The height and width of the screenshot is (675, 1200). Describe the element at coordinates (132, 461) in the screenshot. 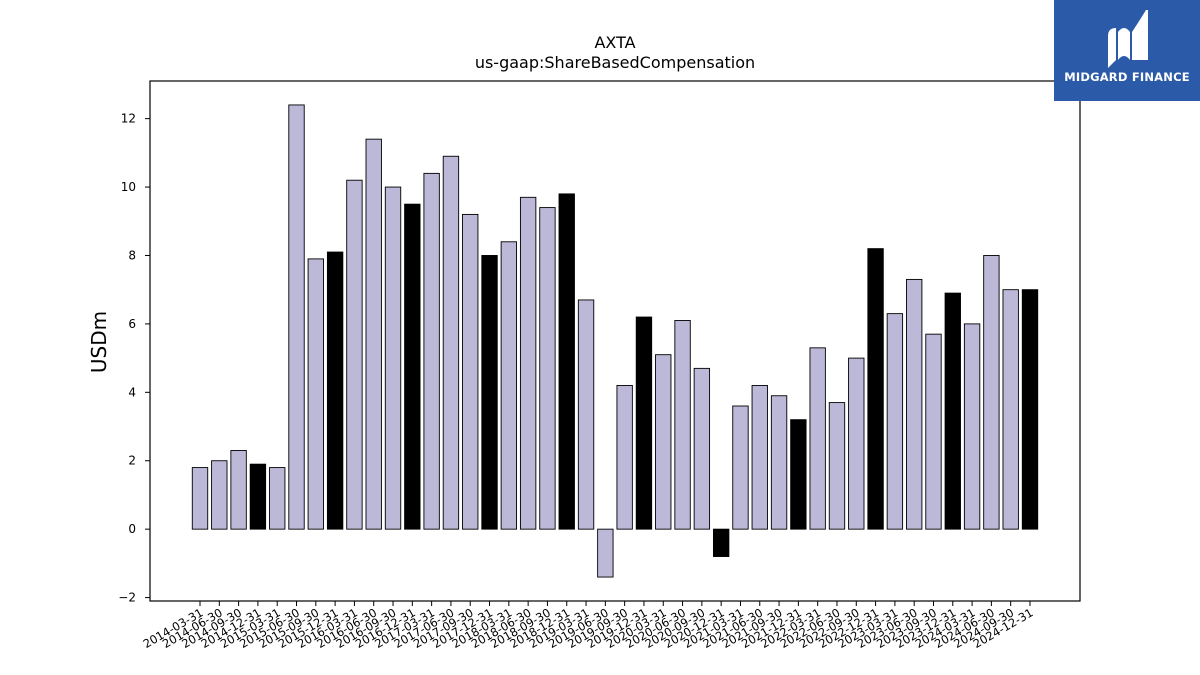

I see `y-tick-label: 2` at that location.